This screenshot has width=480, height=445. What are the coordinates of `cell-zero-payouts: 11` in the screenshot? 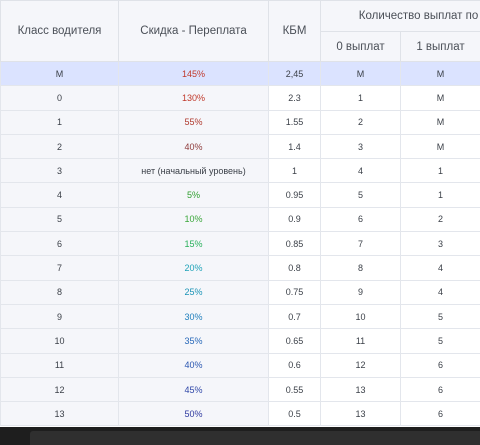 It's located at (360, 341).